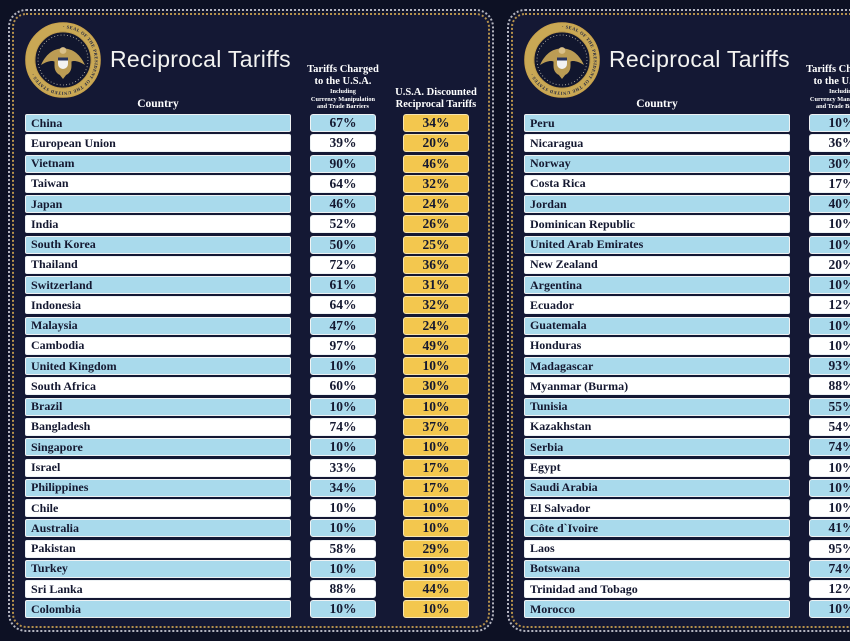 This screenshot has height=641, width=850. I want to click on charged-value: 97%, so click(342, 345).